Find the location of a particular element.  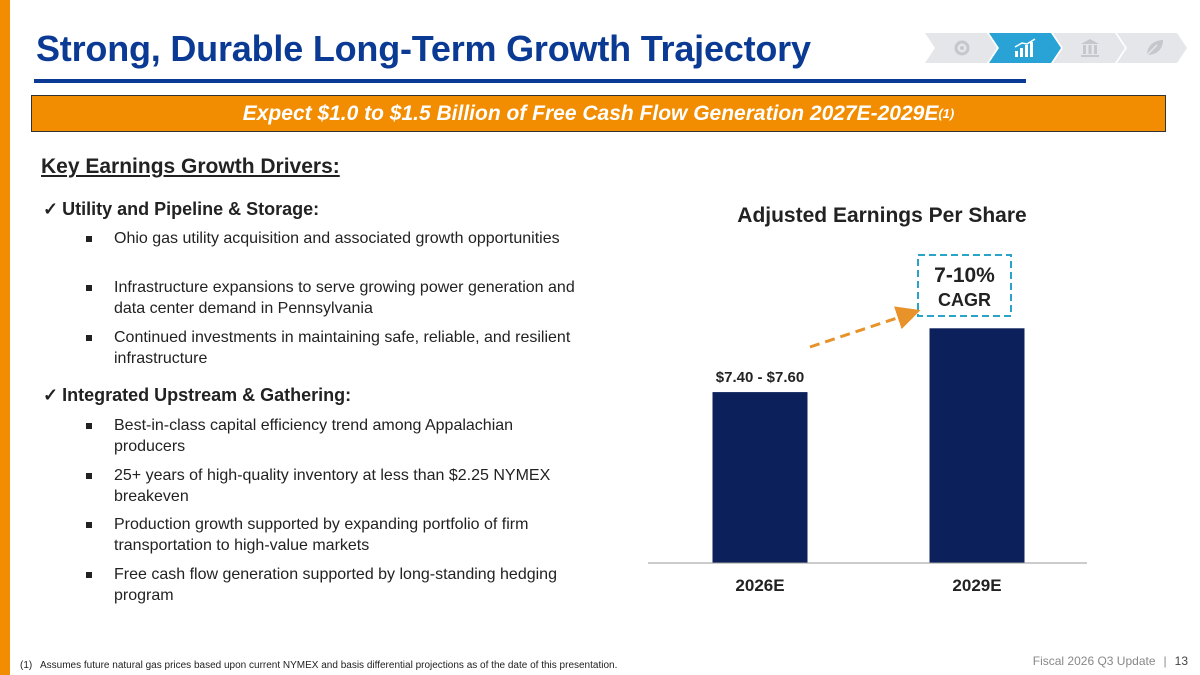

page-number: 13 is located at coordinates (1181, 661).